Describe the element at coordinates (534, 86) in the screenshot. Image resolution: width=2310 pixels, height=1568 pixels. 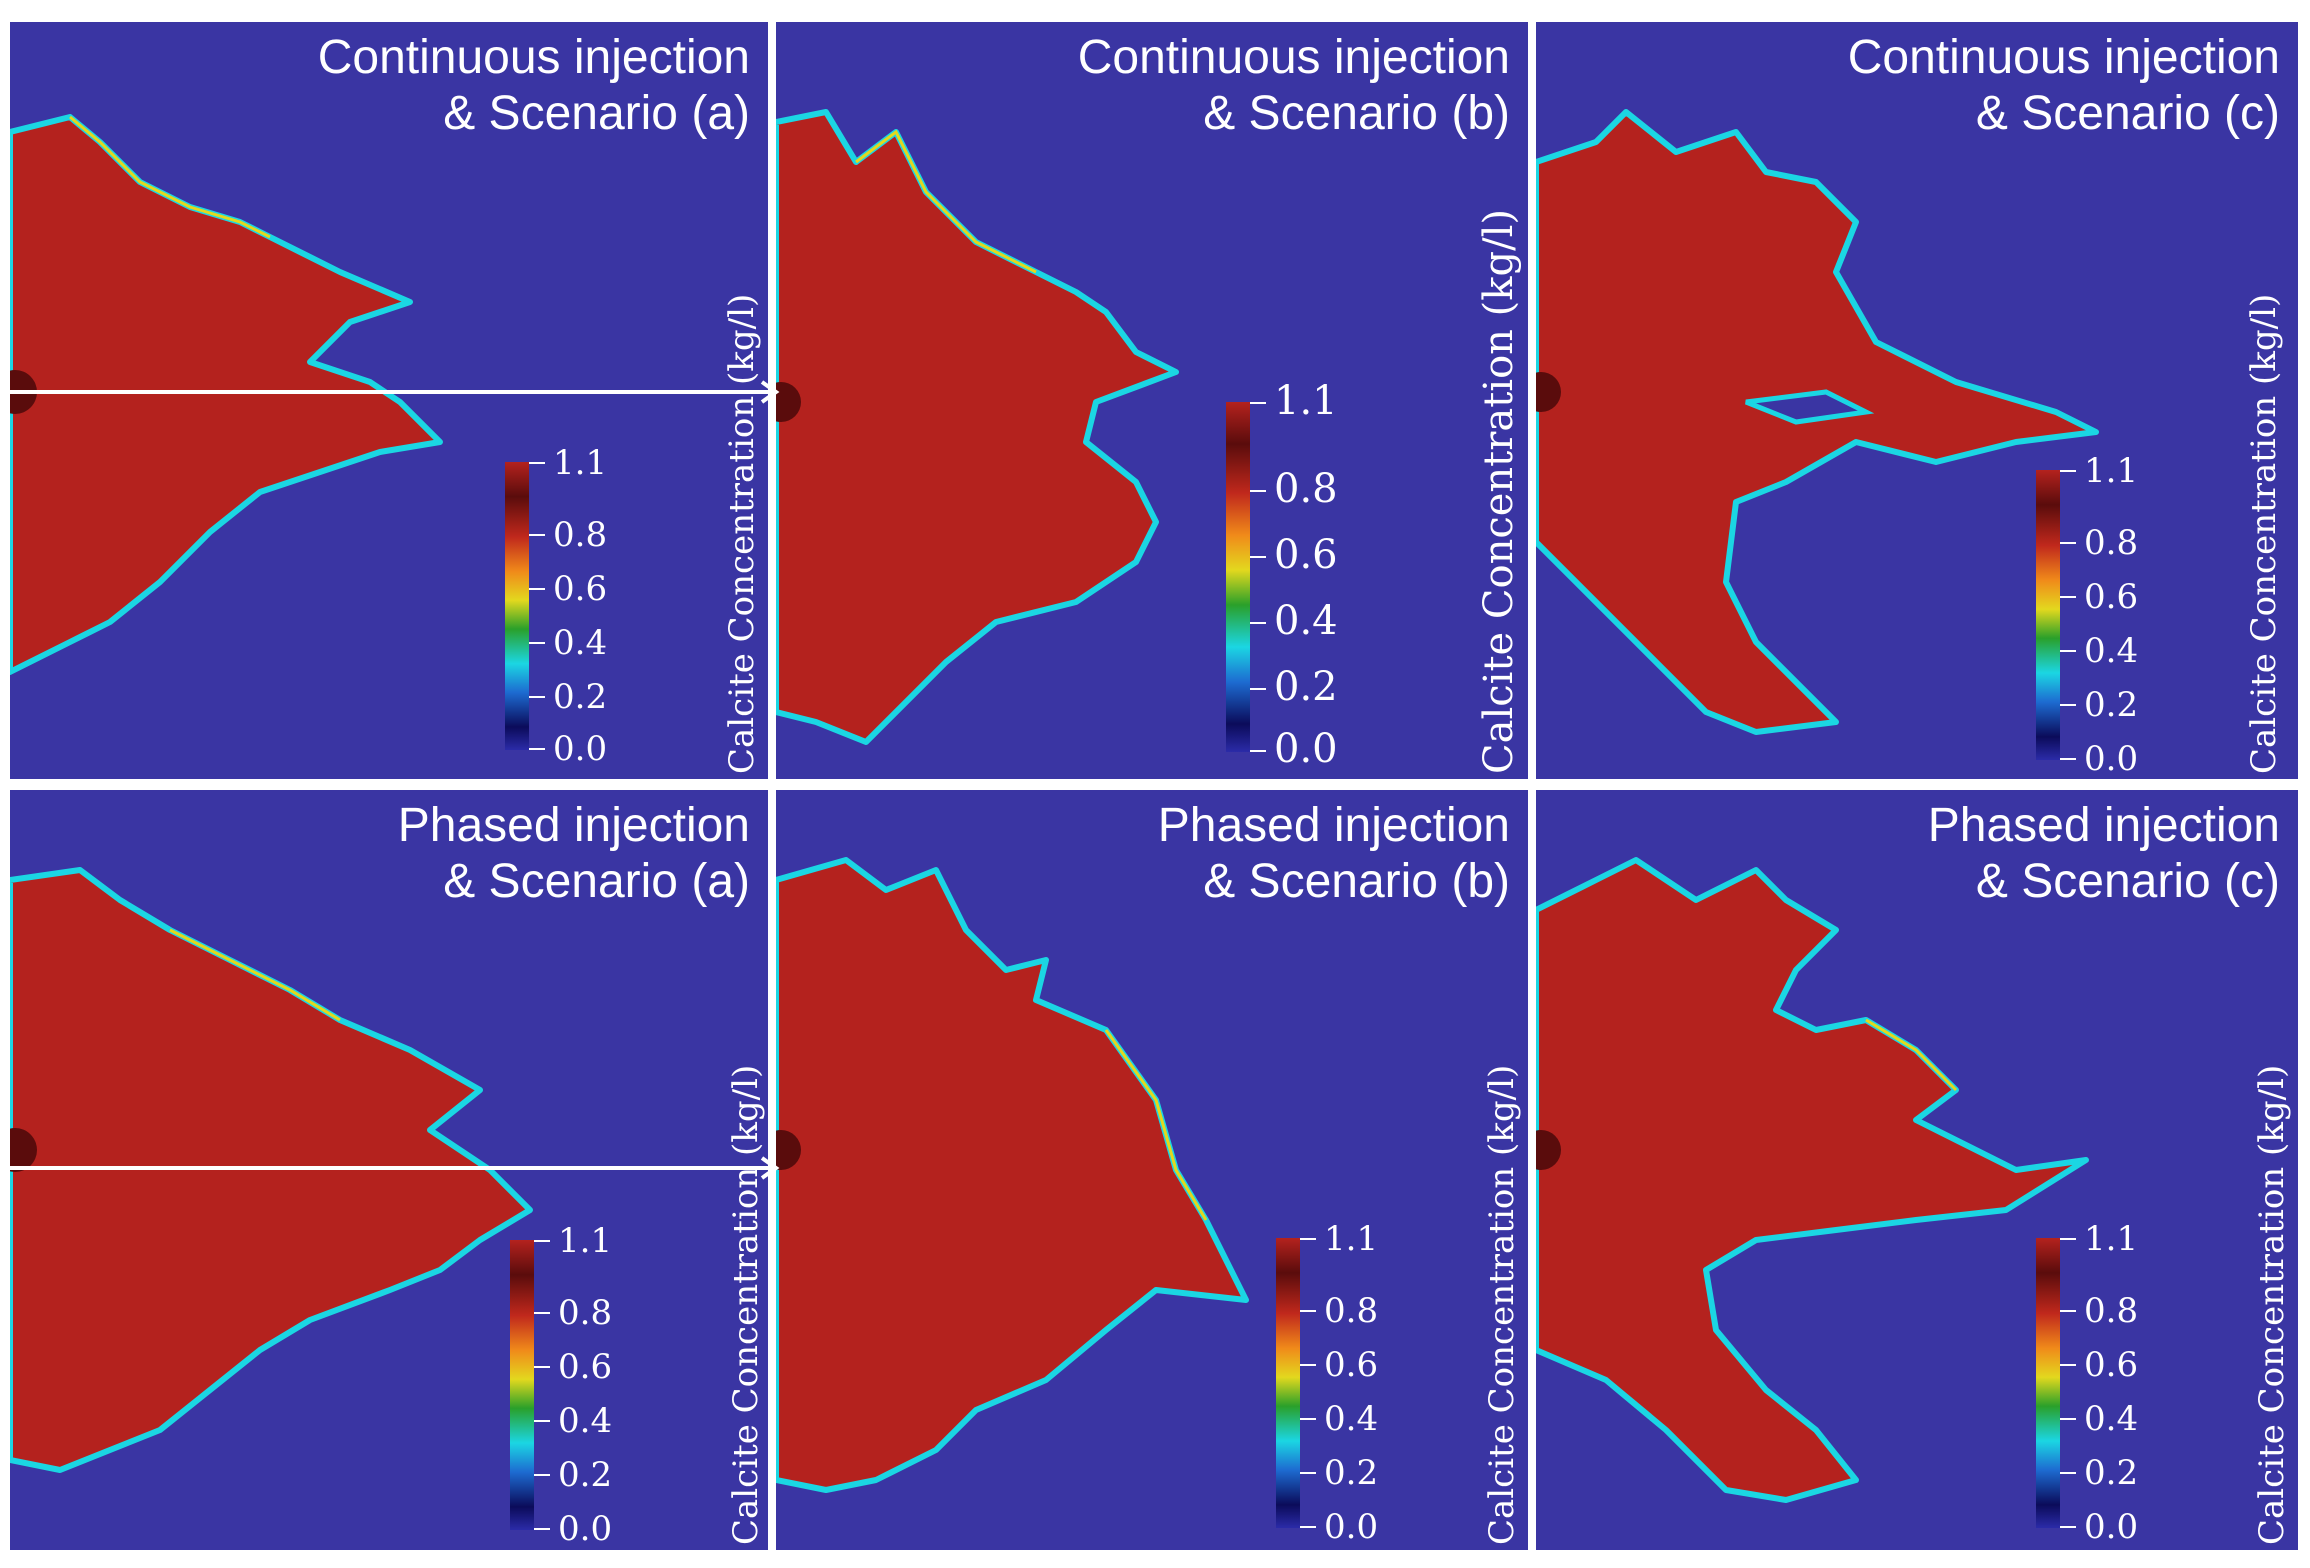
I see `panel-title: Continuous injection & Scenario (a)` at that location.